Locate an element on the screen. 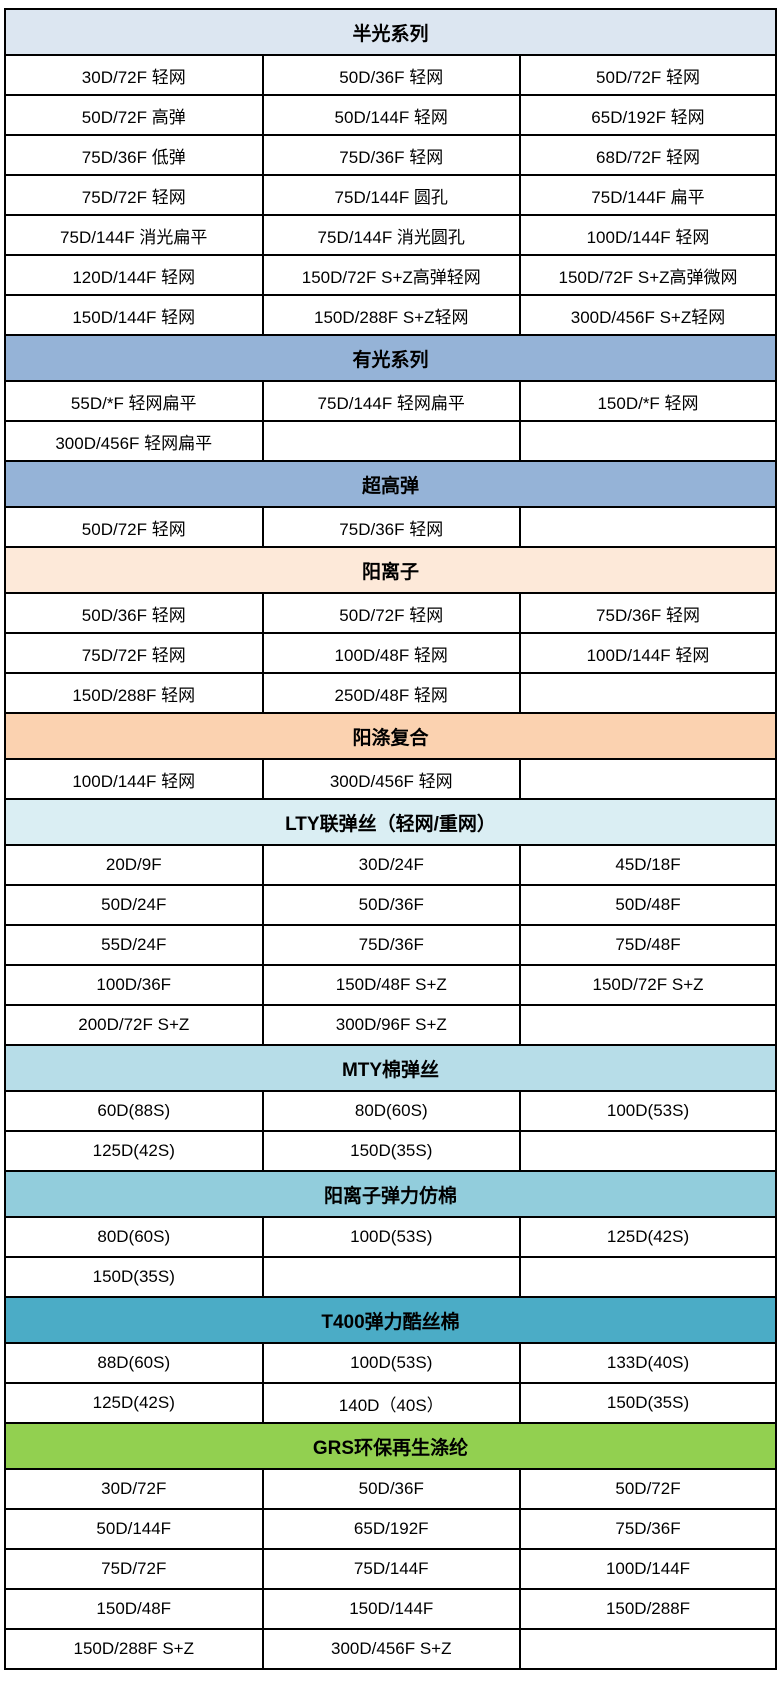 The image size is (781, 1701). section-header-row: GRS环保再生涤纶 is located at coordinates (390, 1446).